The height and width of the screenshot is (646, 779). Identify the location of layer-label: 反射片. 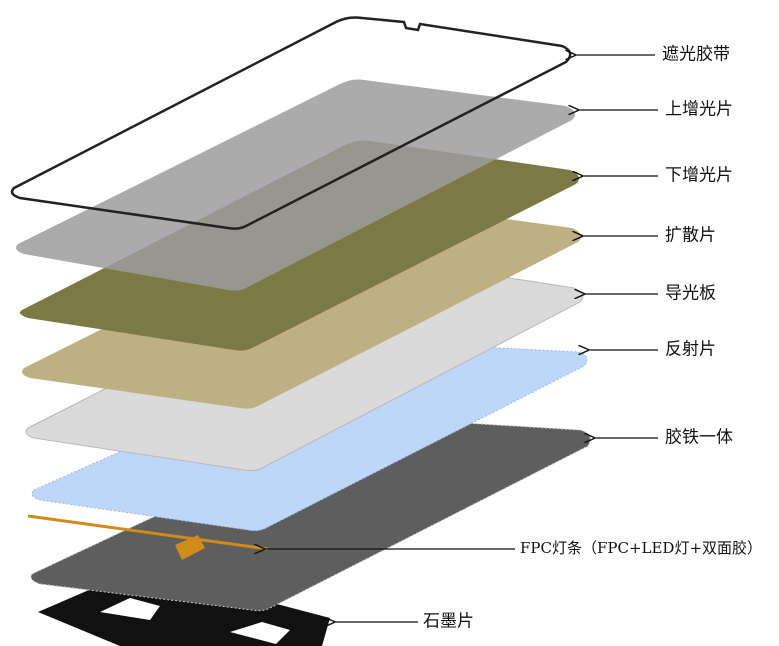
(690, 350).